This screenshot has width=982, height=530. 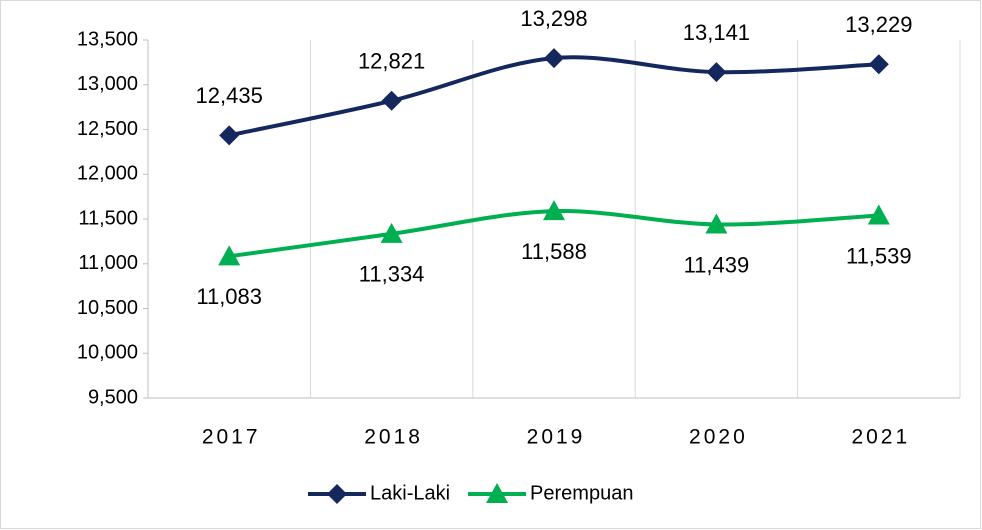 I want to click on y-tick-label: 11,000, so click(x=108, y=263).